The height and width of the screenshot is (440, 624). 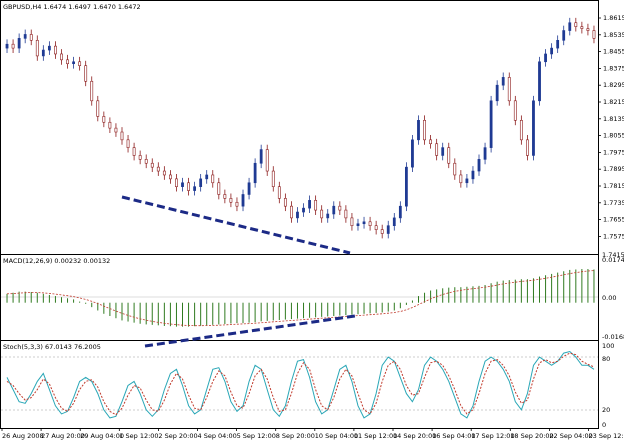 I want to click on stoch-layer, so click(x=300, y=384).